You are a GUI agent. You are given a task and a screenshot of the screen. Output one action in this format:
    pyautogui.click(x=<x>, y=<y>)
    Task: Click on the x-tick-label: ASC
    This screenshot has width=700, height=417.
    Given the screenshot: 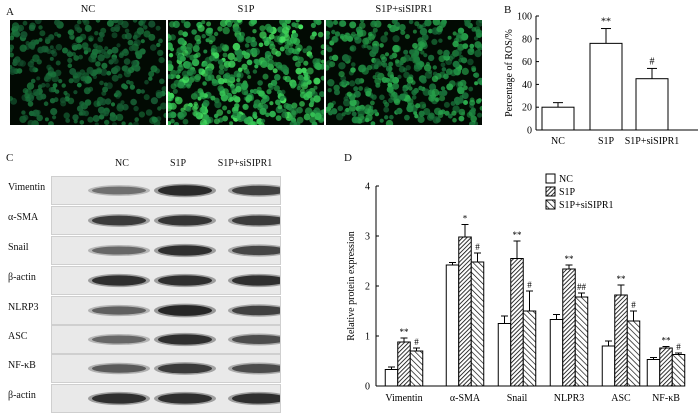 What is the action you would take?
    pyautogui.click(x=621, y=398)
    